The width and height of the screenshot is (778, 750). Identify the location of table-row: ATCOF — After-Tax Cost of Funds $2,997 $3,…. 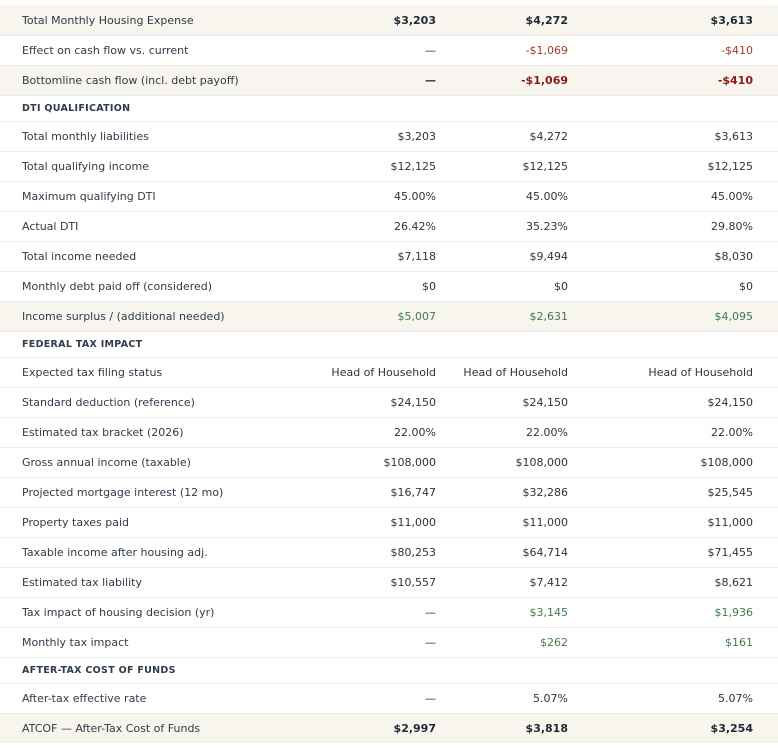
(389, 728).